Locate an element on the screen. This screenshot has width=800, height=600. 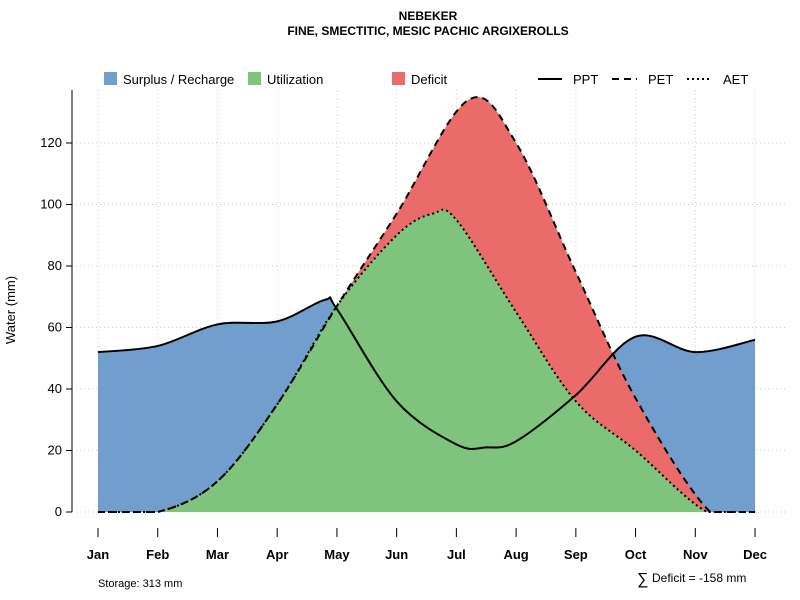
x-tick-label: Feb is located at coordinates (157, 554).